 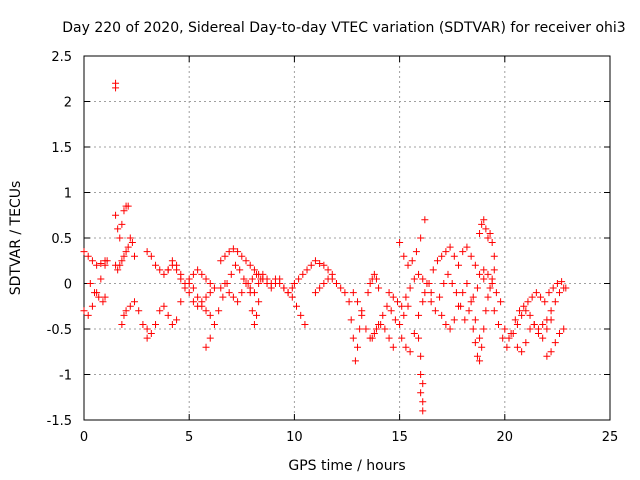 I want to click on series-track-t, so click(x=382, y=335).